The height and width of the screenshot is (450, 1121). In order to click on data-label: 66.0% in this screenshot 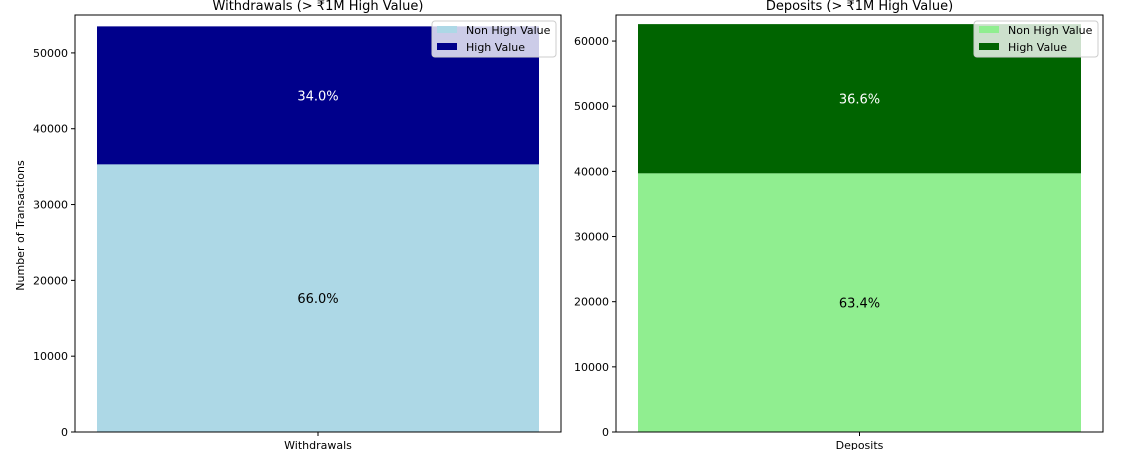, I will do `click(317, 299)`.